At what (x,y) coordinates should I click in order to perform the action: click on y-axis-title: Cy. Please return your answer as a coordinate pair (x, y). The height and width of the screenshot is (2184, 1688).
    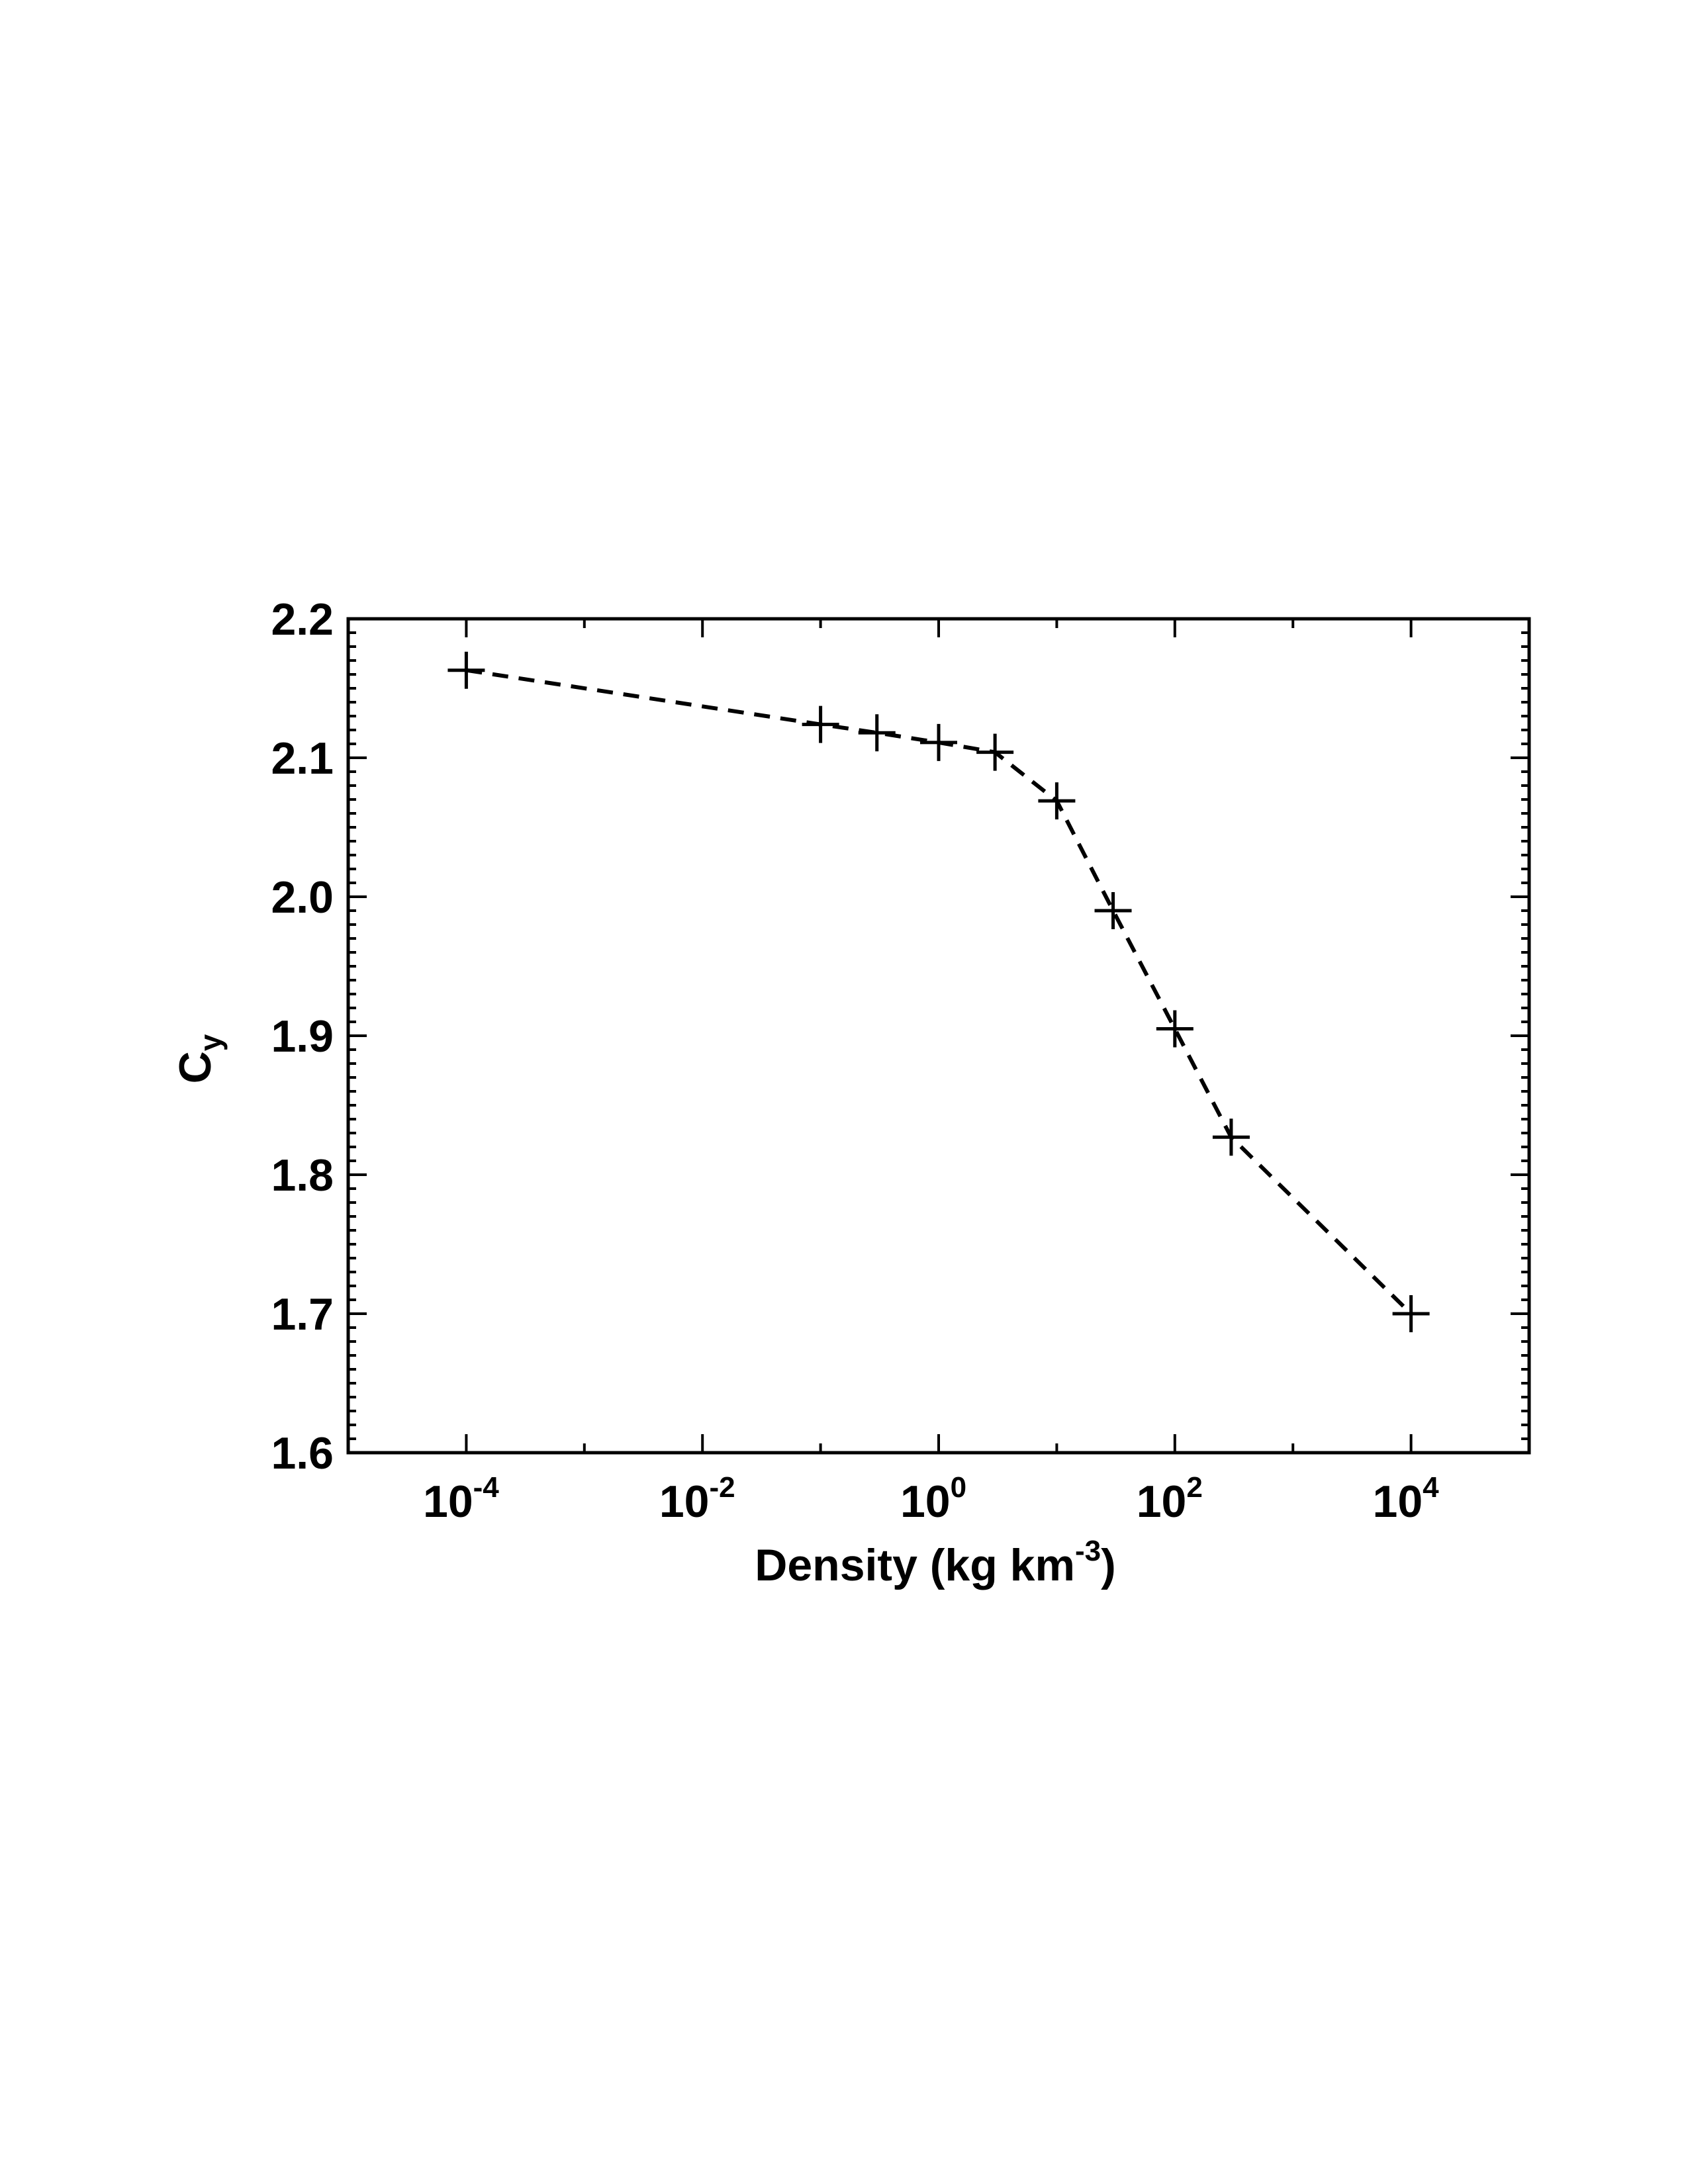
    Looking at the image, I should click on (199, 1058).